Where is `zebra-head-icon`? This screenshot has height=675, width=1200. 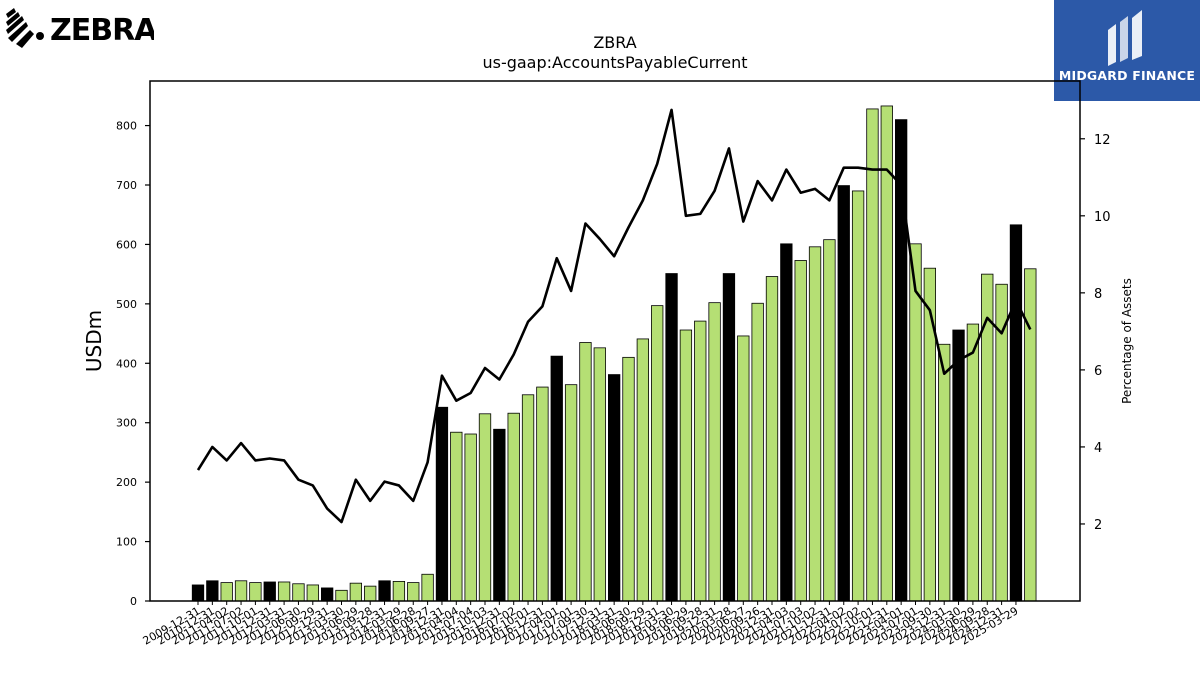
zebra-head-icon is located at coordinates (25, 28).